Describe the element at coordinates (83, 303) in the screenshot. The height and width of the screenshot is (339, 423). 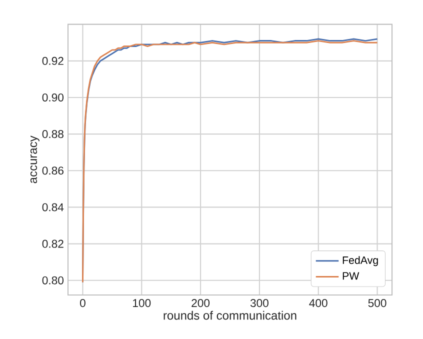
I see `x-tick-label: 0` at that location.